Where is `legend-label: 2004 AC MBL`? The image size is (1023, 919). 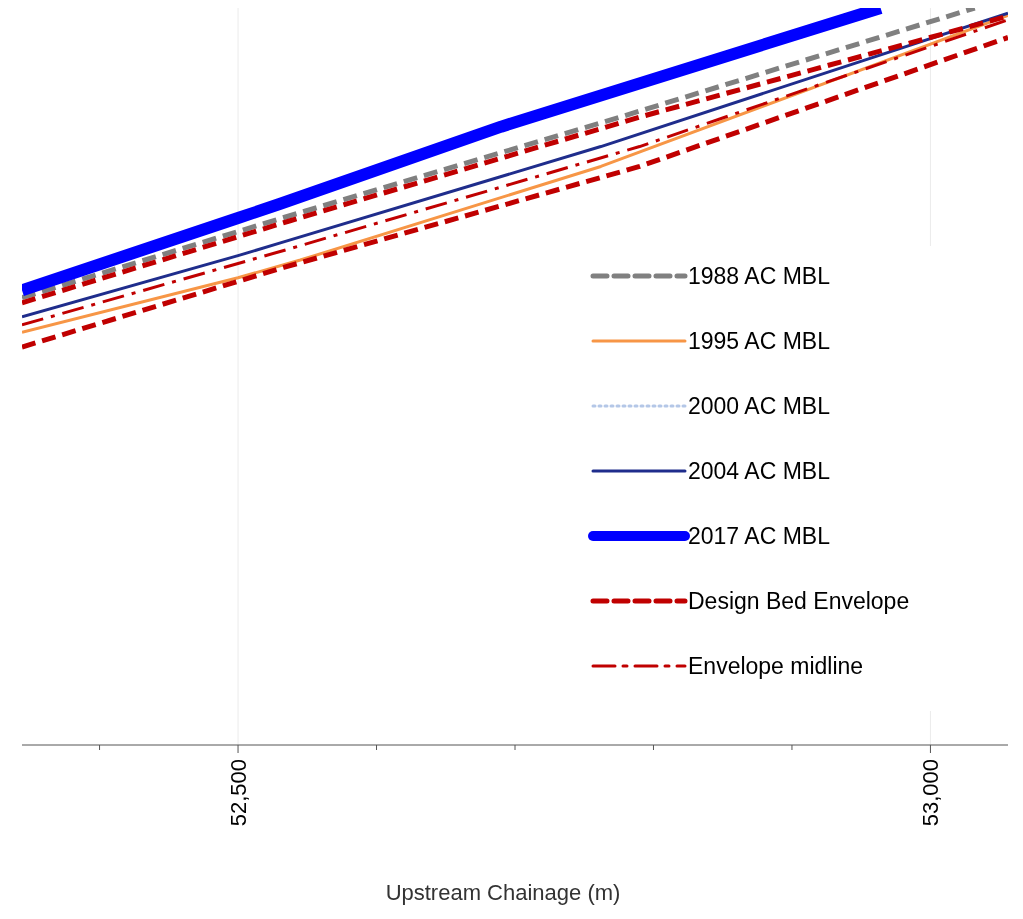 legend-label: 2004 AC MBL is located at coordinates (759, 471).